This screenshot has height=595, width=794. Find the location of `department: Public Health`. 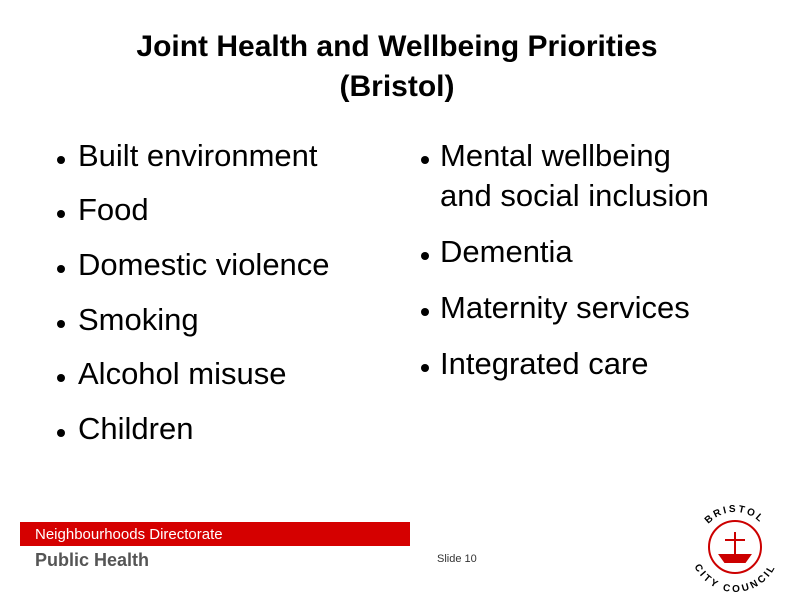

department: Public Health is located at coordinates (92, 560).